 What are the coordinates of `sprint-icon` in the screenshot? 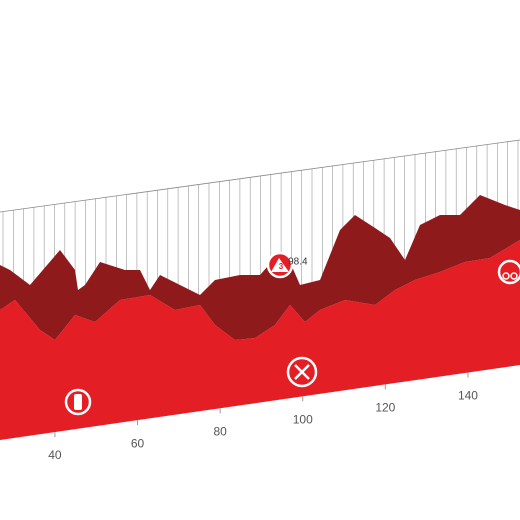 It's located at (508, 272).